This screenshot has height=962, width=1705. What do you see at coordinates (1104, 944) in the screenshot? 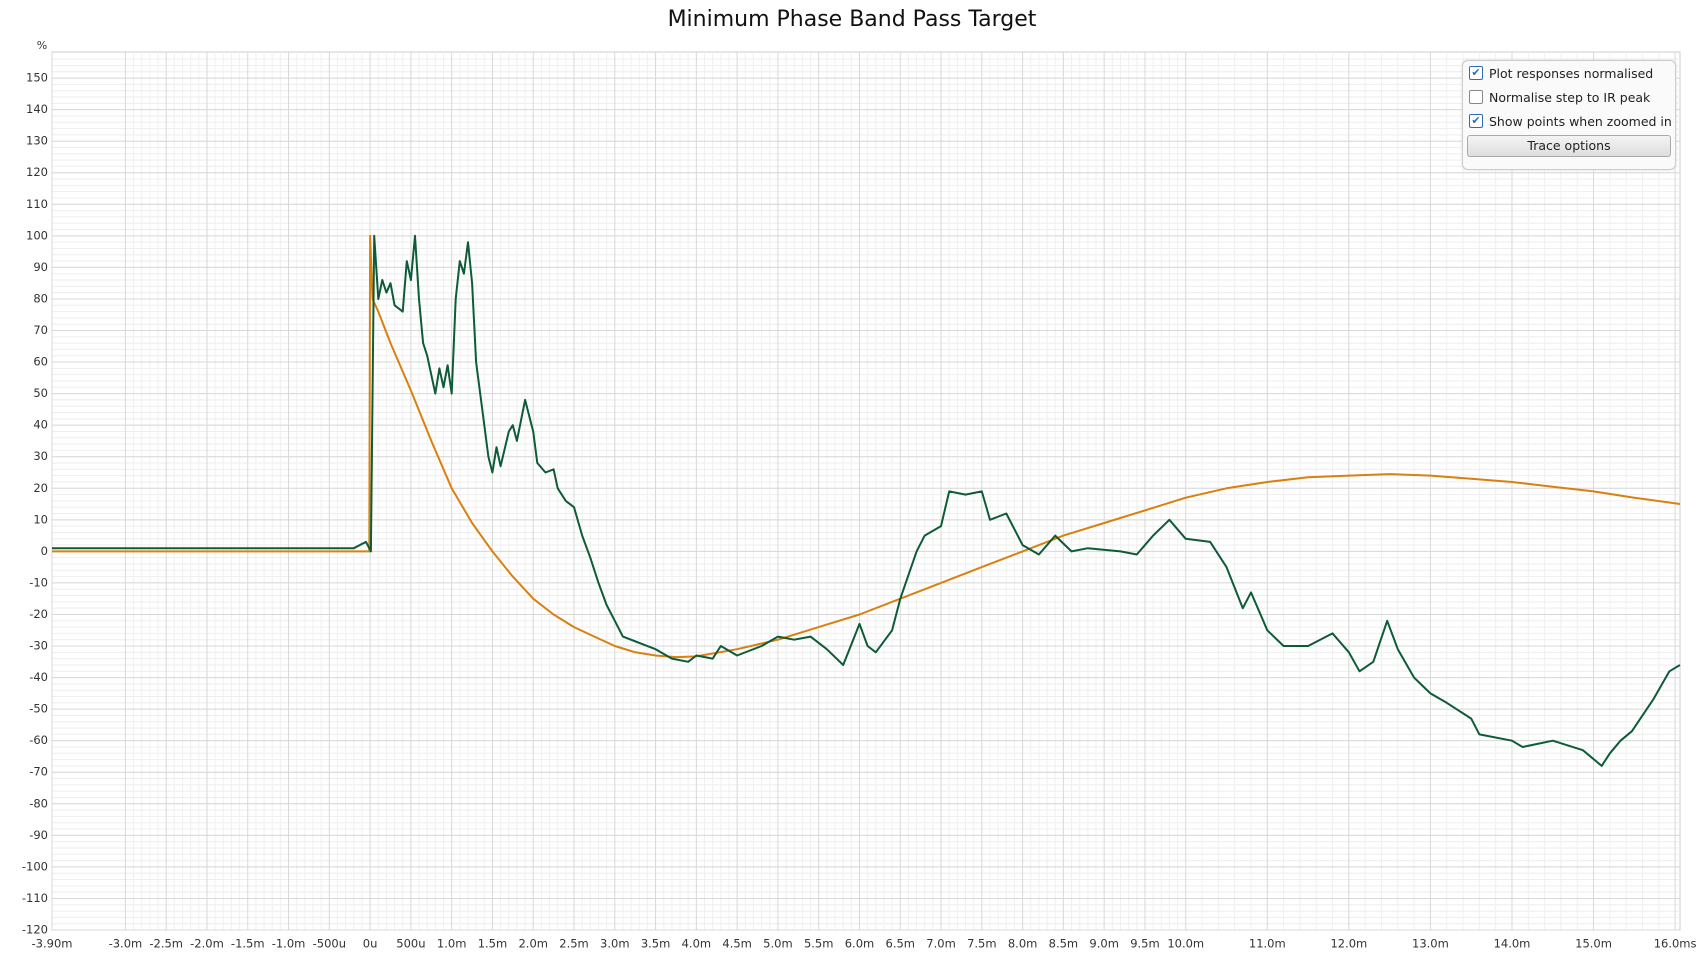
I see `x-tick-label: 9.0m` at bounding box center [1104, 944].